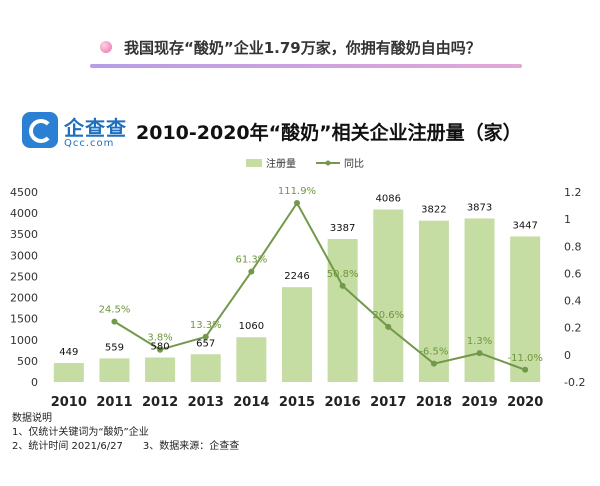  I want to click on bar-value-label: 2246, so click(296, 276).